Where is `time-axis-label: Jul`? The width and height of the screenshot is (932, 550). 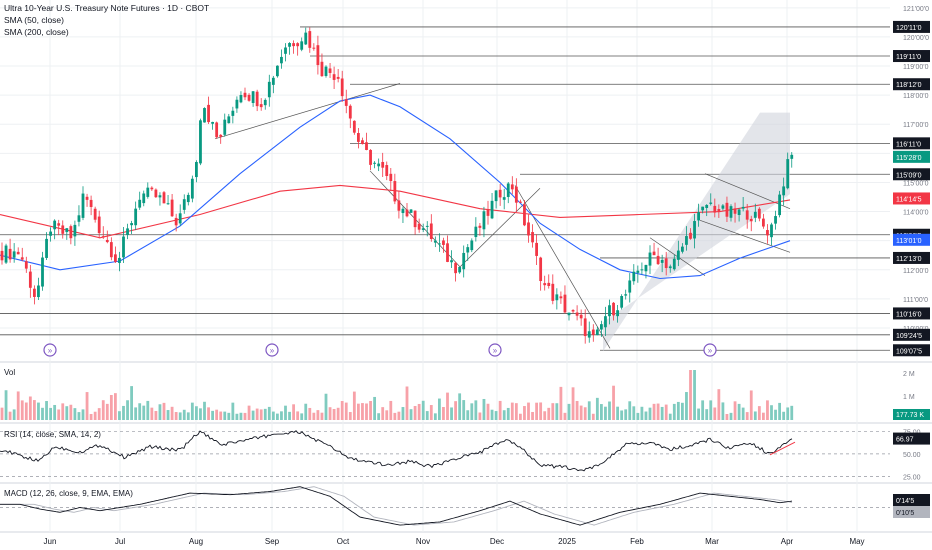 time-axis-label: Jul is located at coordinates (120, 541).